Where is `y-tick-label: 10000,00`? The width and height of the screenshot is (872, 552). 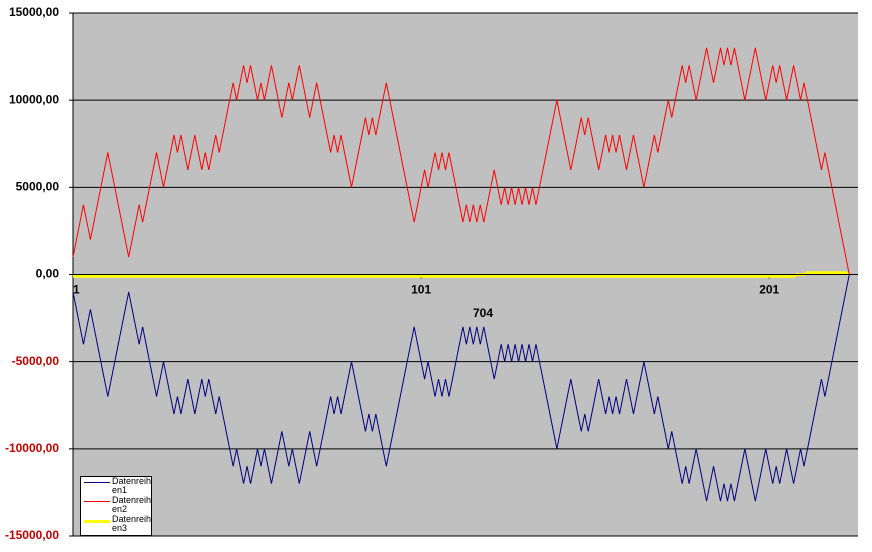
y-tick-label: 10000,00 is located at coordinates (34, 99).